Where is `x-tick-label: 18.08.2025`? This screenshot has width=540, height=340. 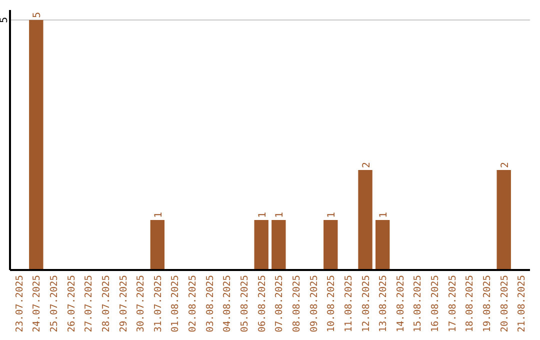
x-tick-label: 18.08.2025 is located at coordinates (470, 303).